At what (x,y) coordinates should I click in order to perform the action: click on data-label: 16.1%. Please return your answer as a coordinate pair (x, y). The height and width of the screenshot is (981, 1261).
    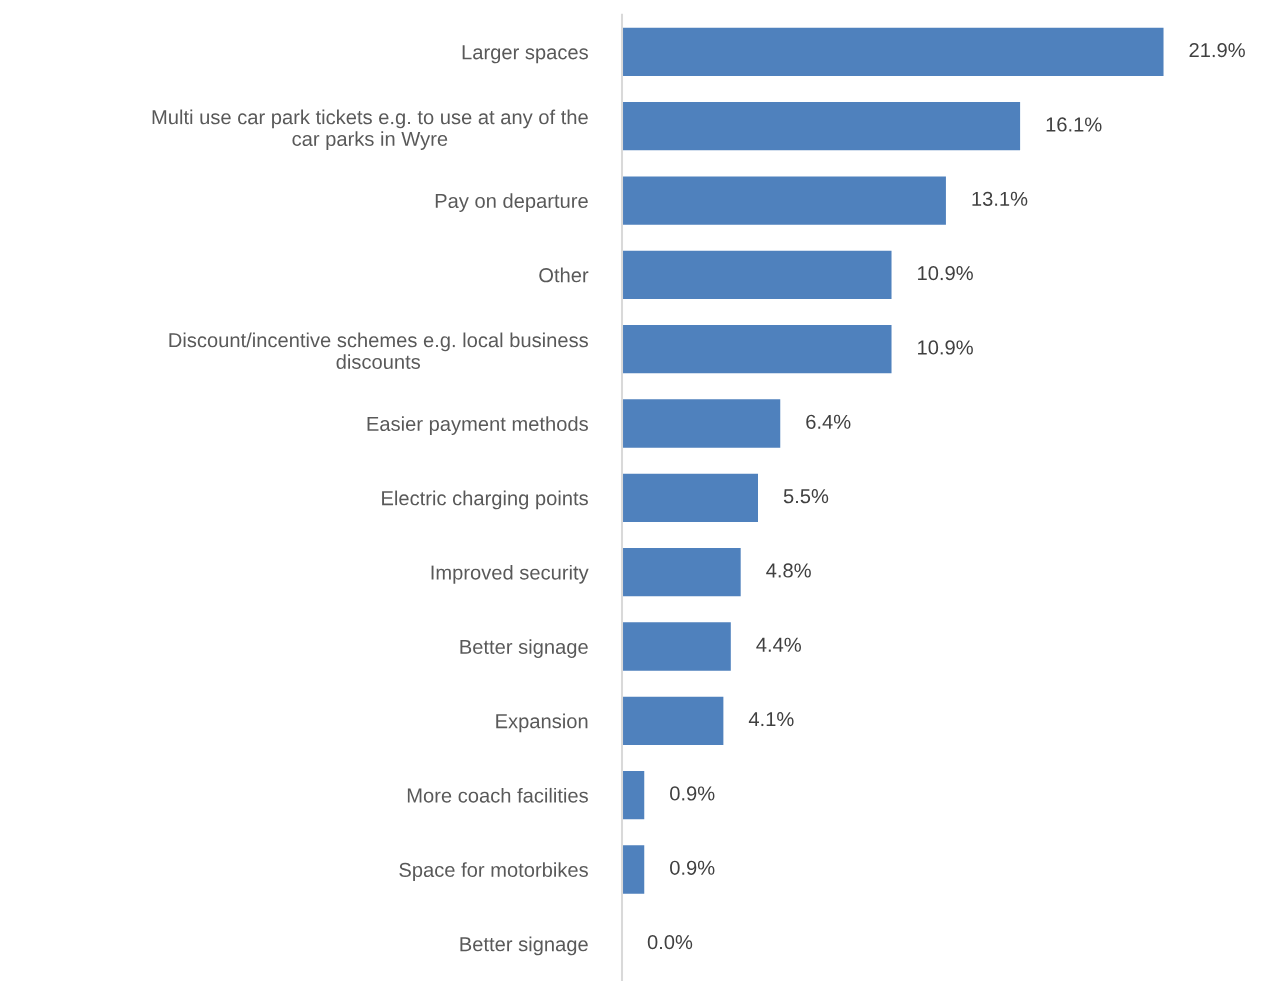
    Looking at the image, I should click on (1074, 124).